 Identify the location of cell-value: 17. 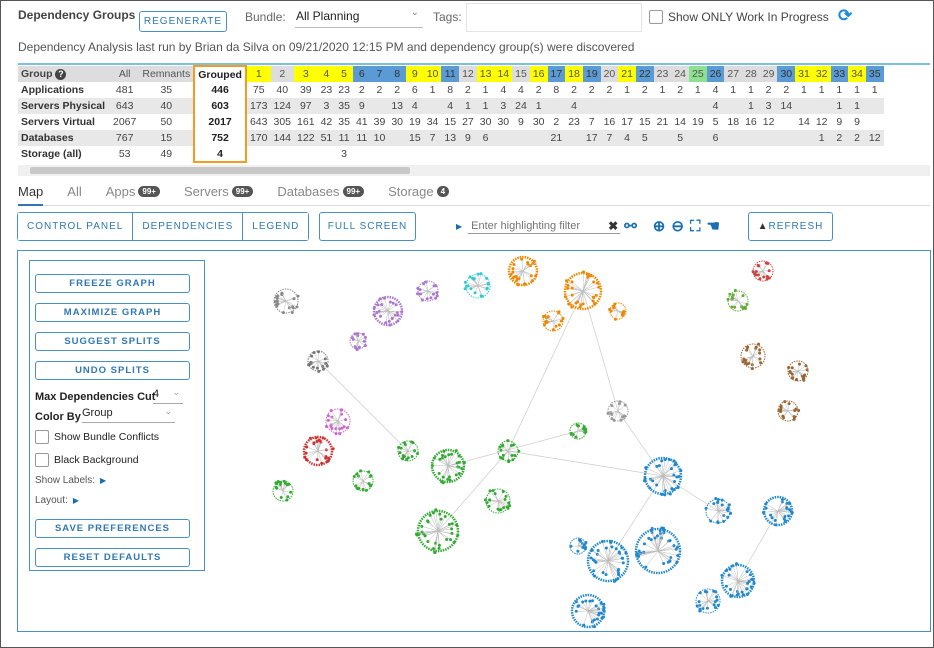
(591, 138).